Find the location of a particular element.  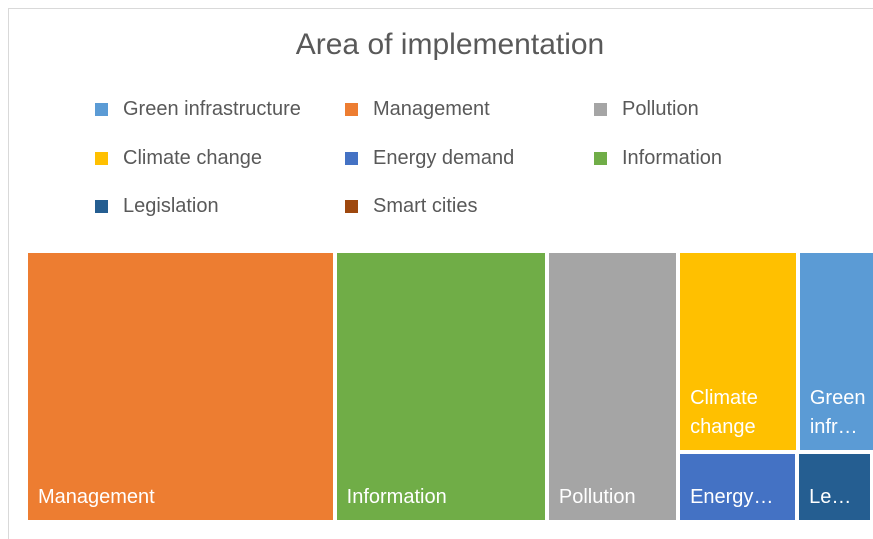

treemap-tile: Information is located at coordinates (440, 386).